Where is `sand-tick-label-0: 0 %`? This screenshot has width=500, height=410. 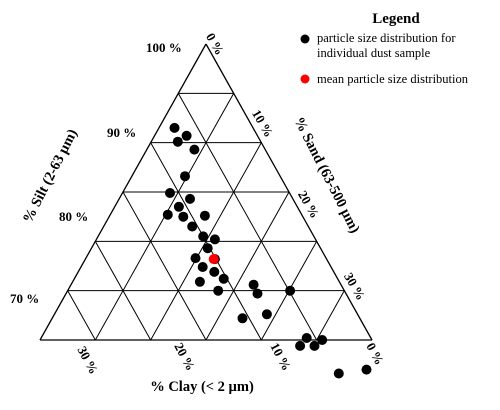
sand-tick-label-0: 0 % is located at coordinates (215, 43).